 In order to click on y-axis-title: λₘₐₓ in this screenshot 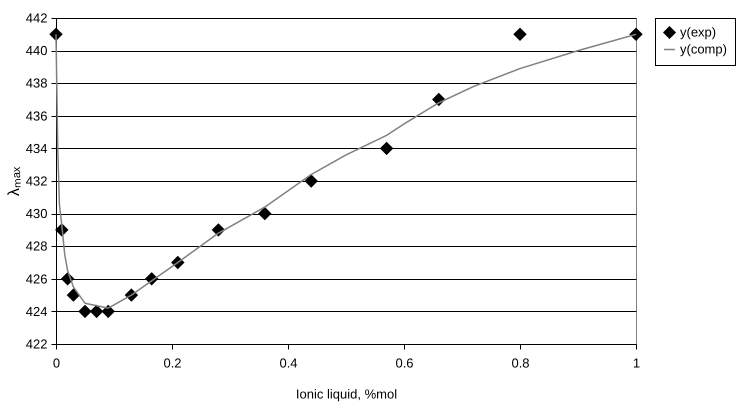, I will do `click(14, 181)`.